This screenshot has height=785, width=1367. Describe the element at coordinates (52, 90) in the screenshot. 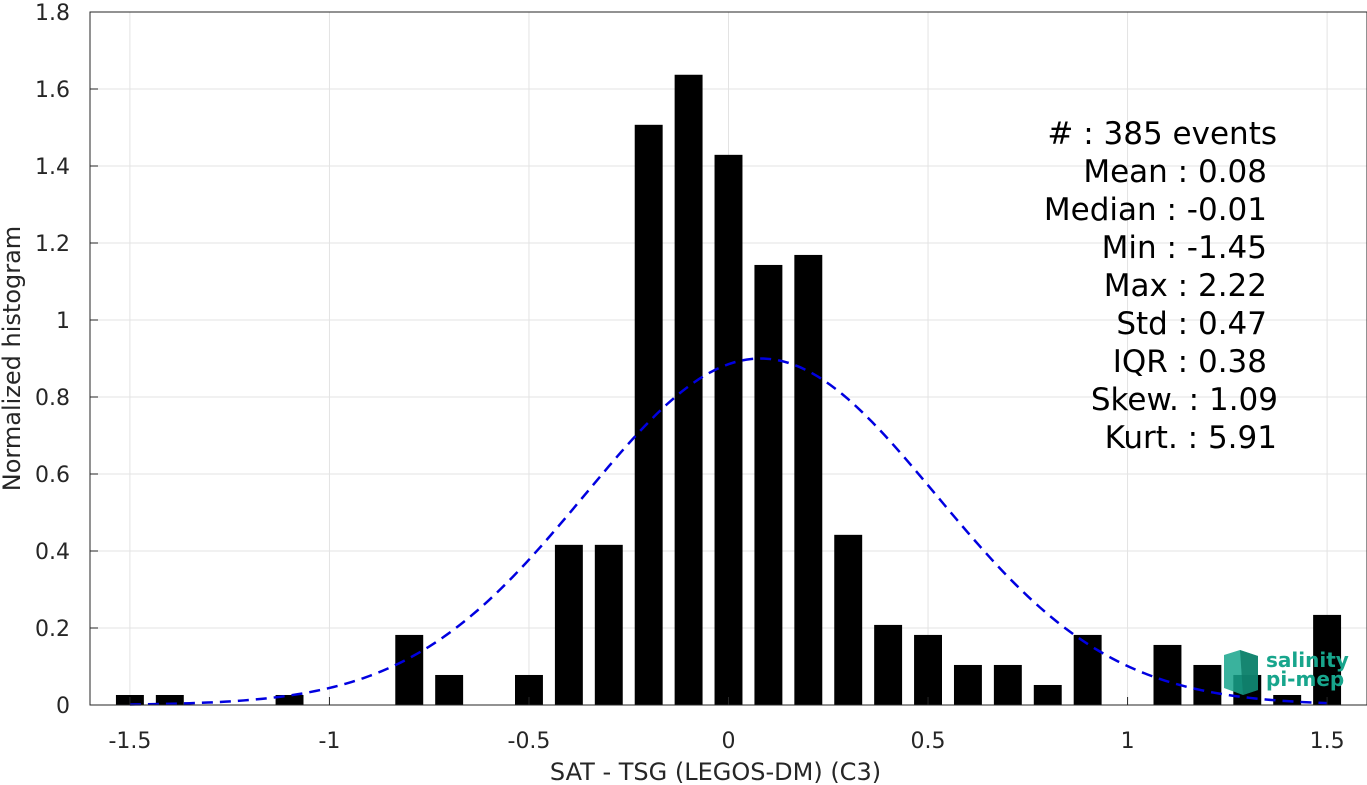

I see `y-tick-label: 1.6` at that location.